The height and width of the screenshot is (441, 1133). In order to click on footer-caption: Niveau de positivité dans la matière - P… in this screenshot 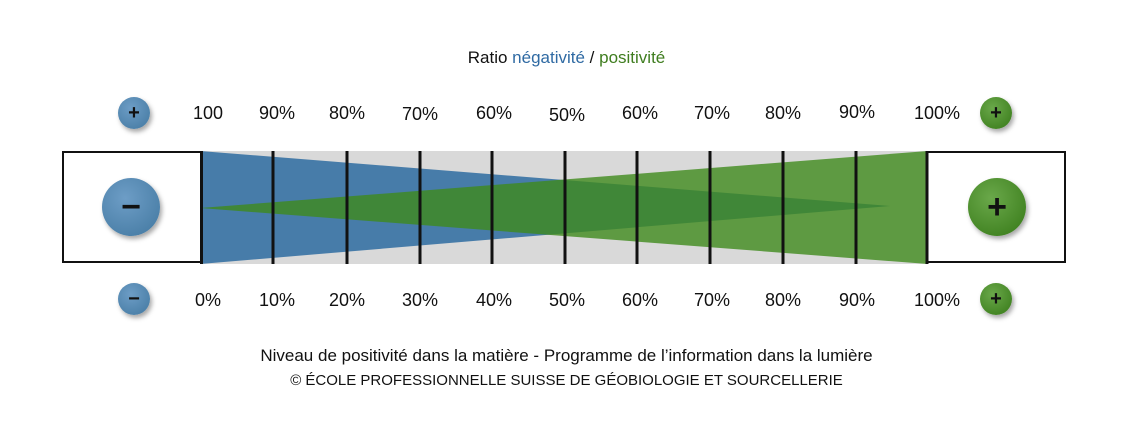, I will do `click(566, 355)`.